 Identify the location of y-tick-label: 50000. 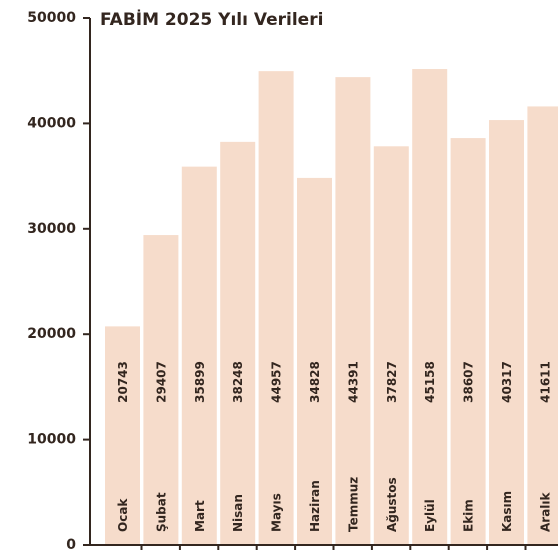
(51, 18).